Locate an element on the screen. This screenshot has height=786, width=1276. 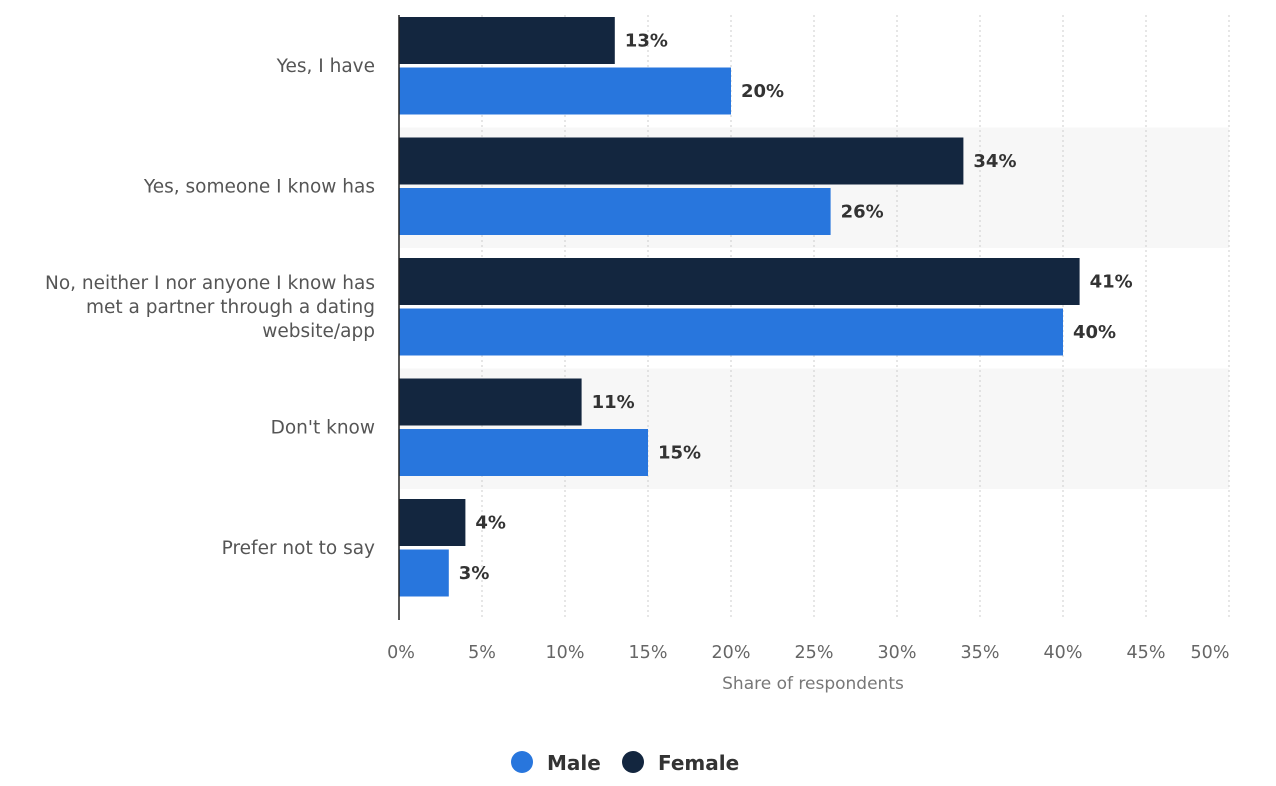
data-label: 34% is located at coordinates (994, 161).